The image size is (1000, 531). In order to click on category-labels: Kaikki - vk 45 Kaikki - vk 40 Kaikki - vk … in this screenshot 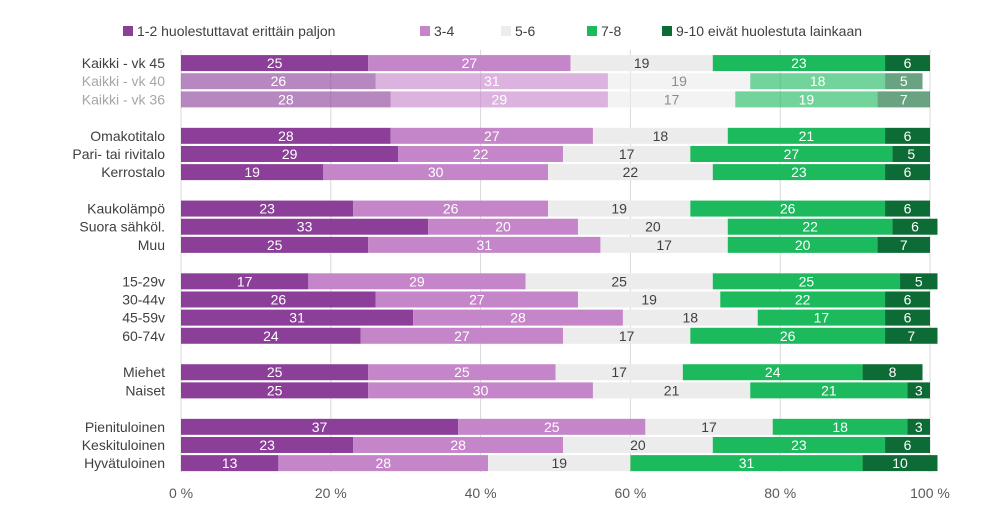, I will do `click(118, 263)`.